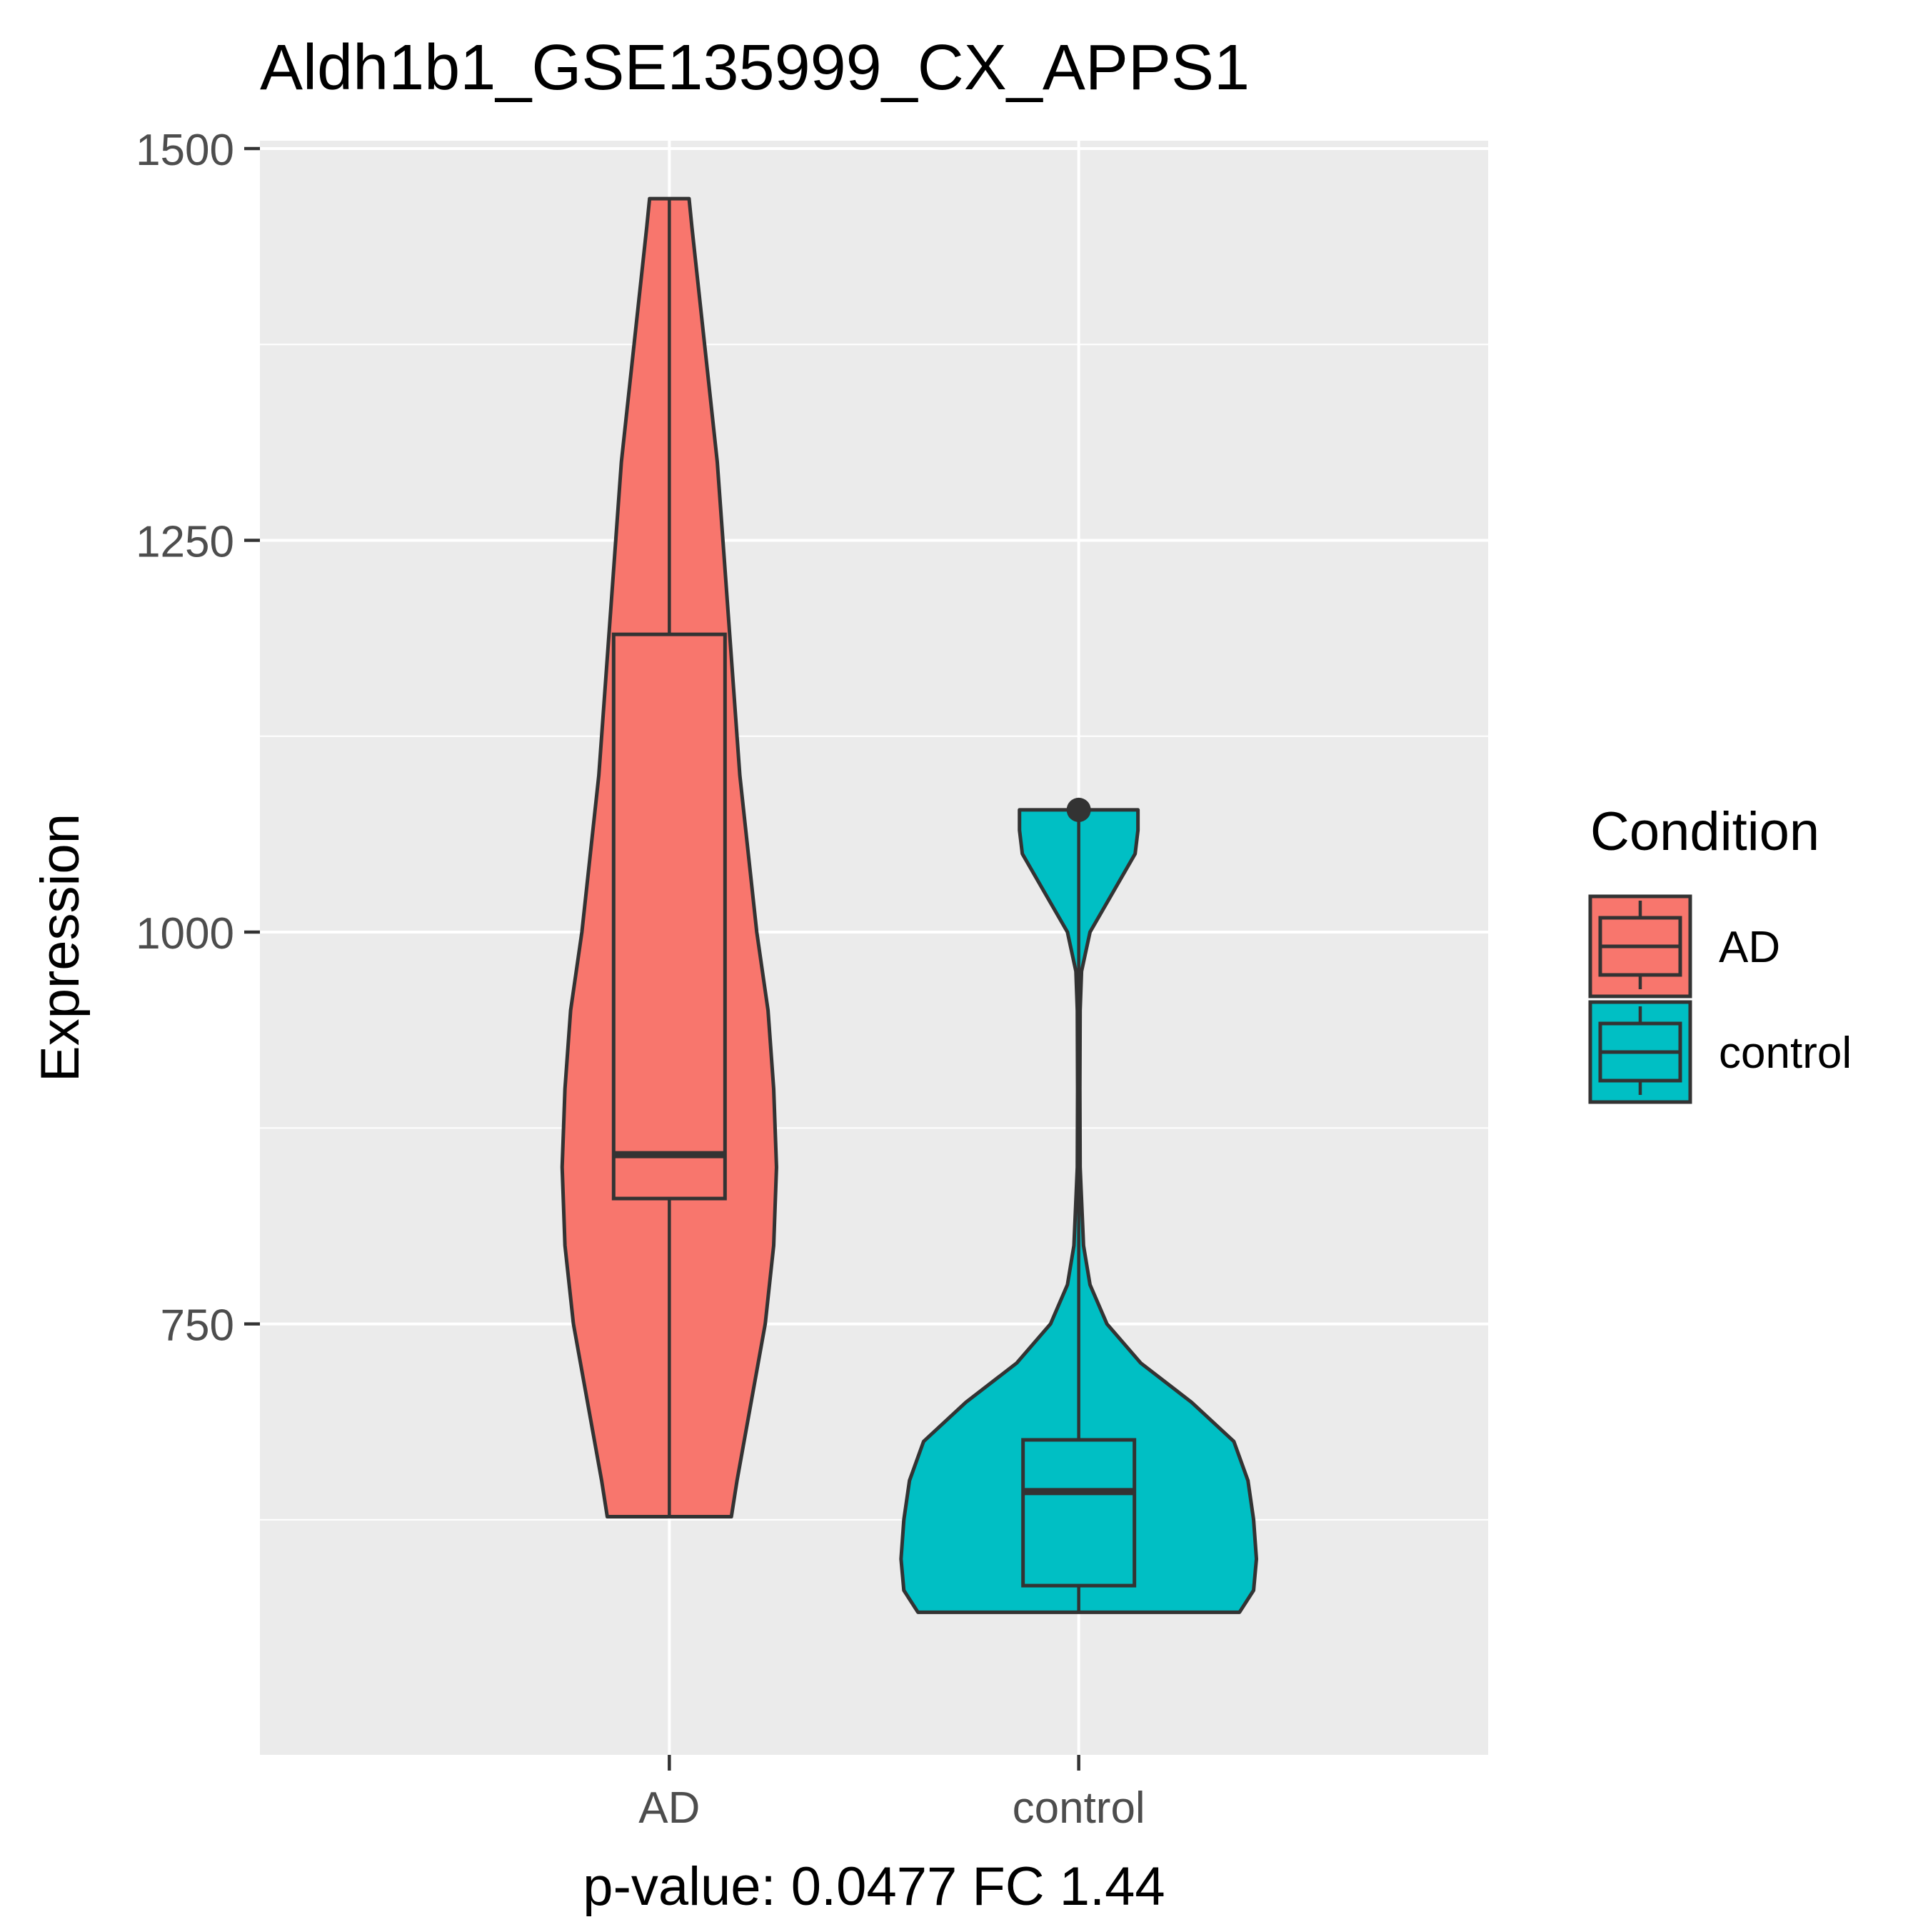  I want to click on chart-title: Aldh1b1_GSE135999_CX_APPS1, so click(755, 68).